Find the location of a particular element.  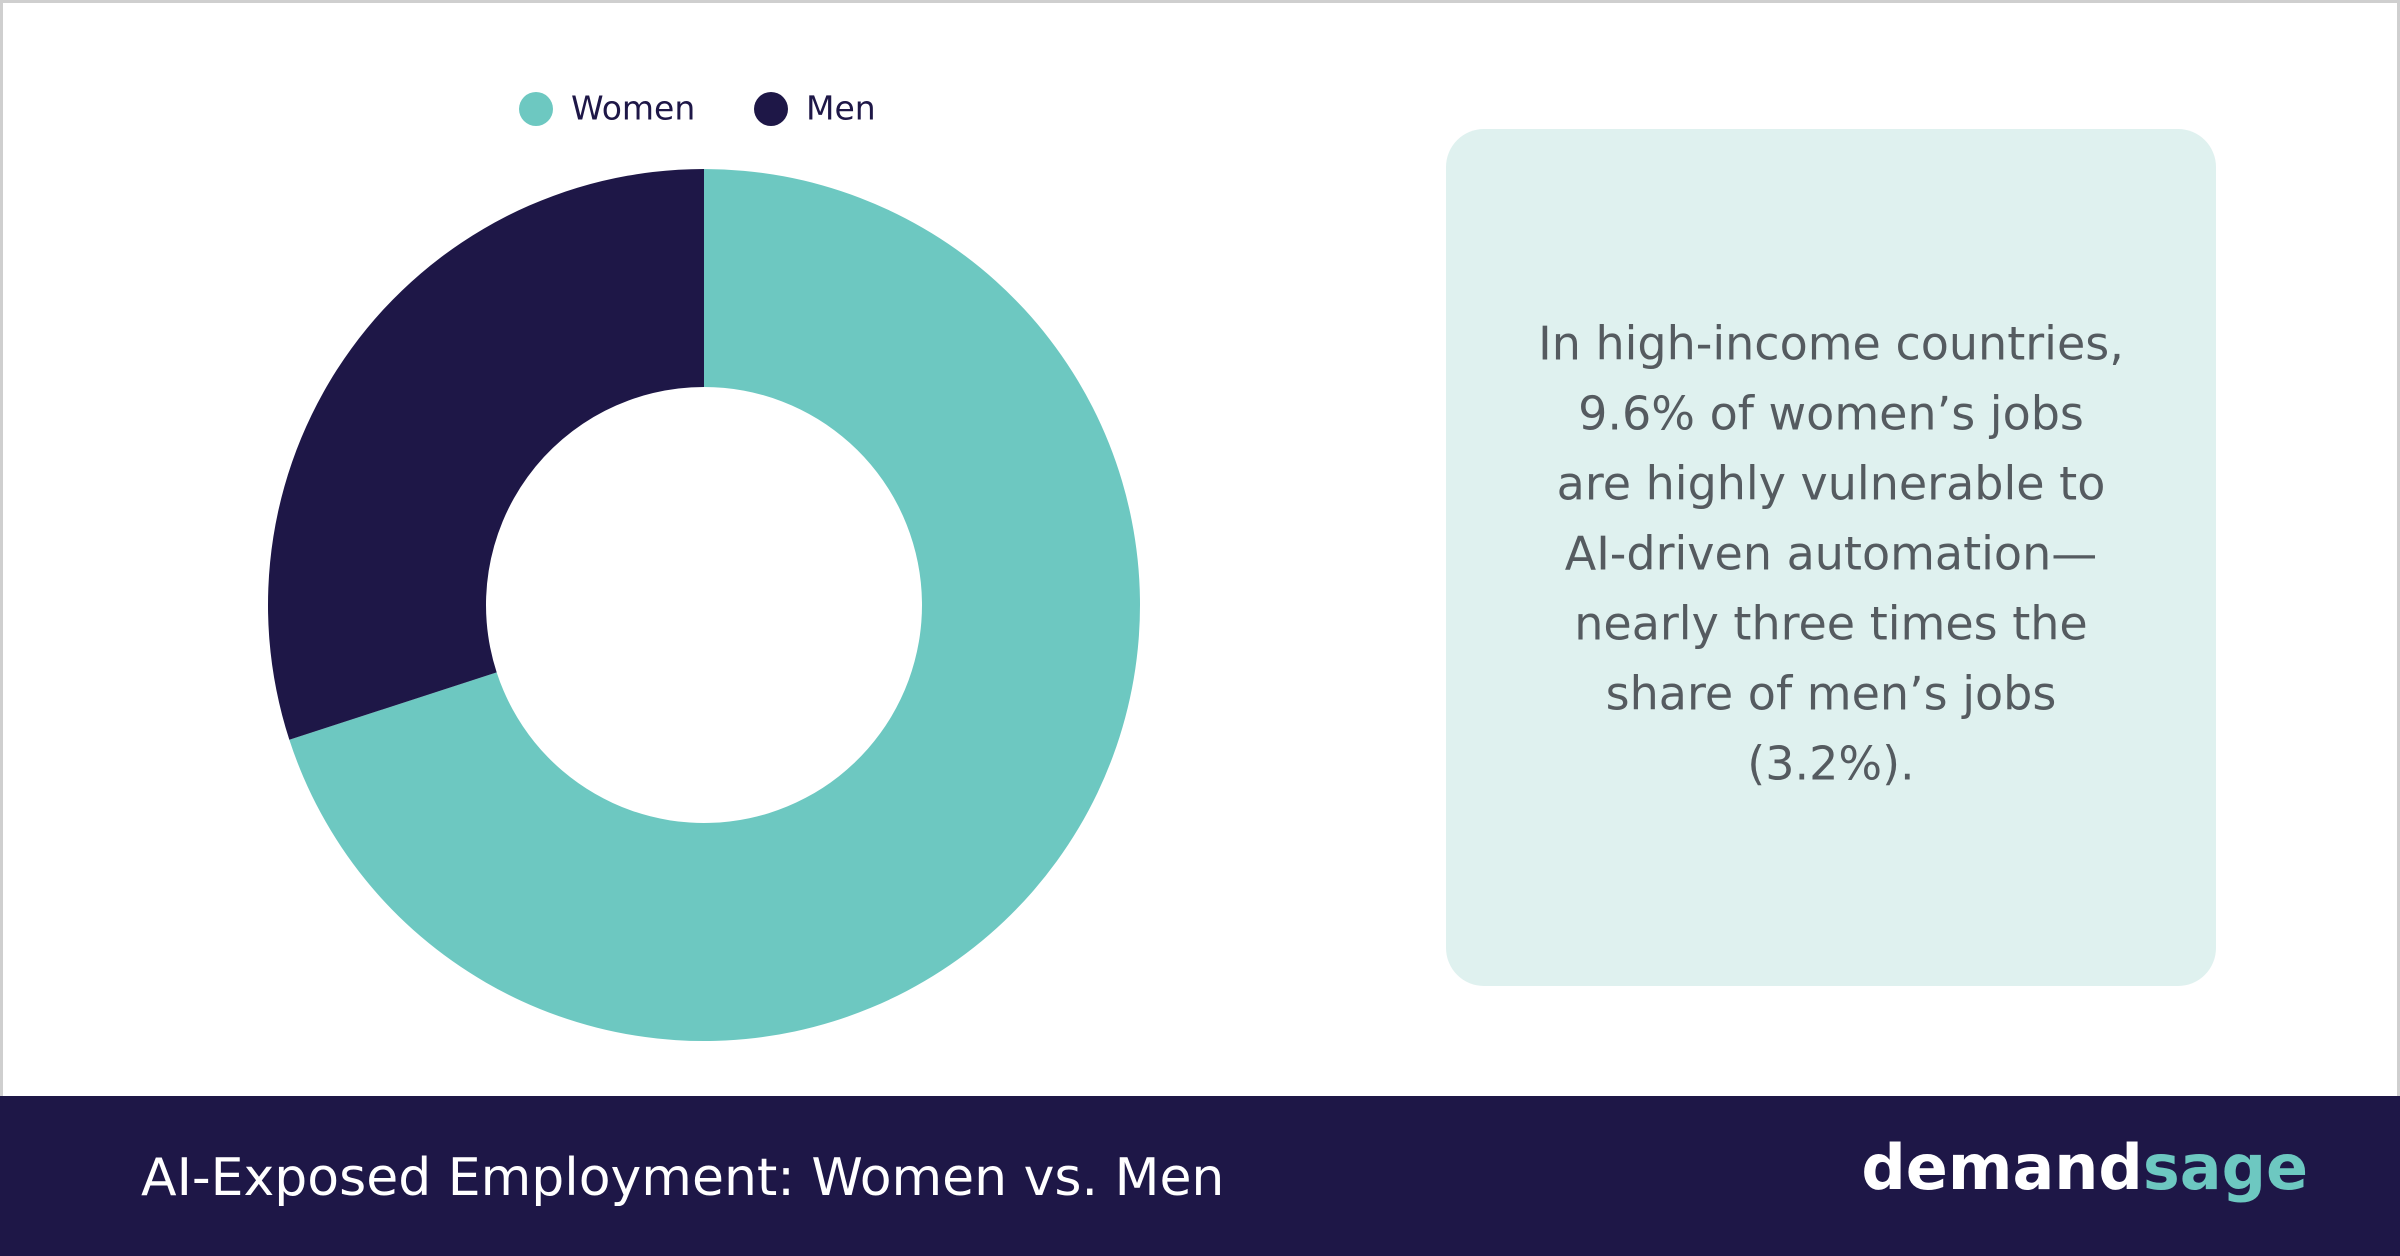

footer is located at coordinates (1200, 1176).